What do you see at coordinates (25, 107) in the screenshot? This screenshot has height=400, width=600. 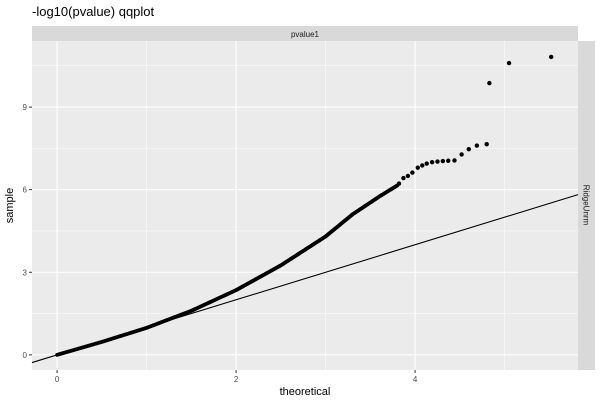 I see `y-tick-label: 9` at bounding box center [25, 107].